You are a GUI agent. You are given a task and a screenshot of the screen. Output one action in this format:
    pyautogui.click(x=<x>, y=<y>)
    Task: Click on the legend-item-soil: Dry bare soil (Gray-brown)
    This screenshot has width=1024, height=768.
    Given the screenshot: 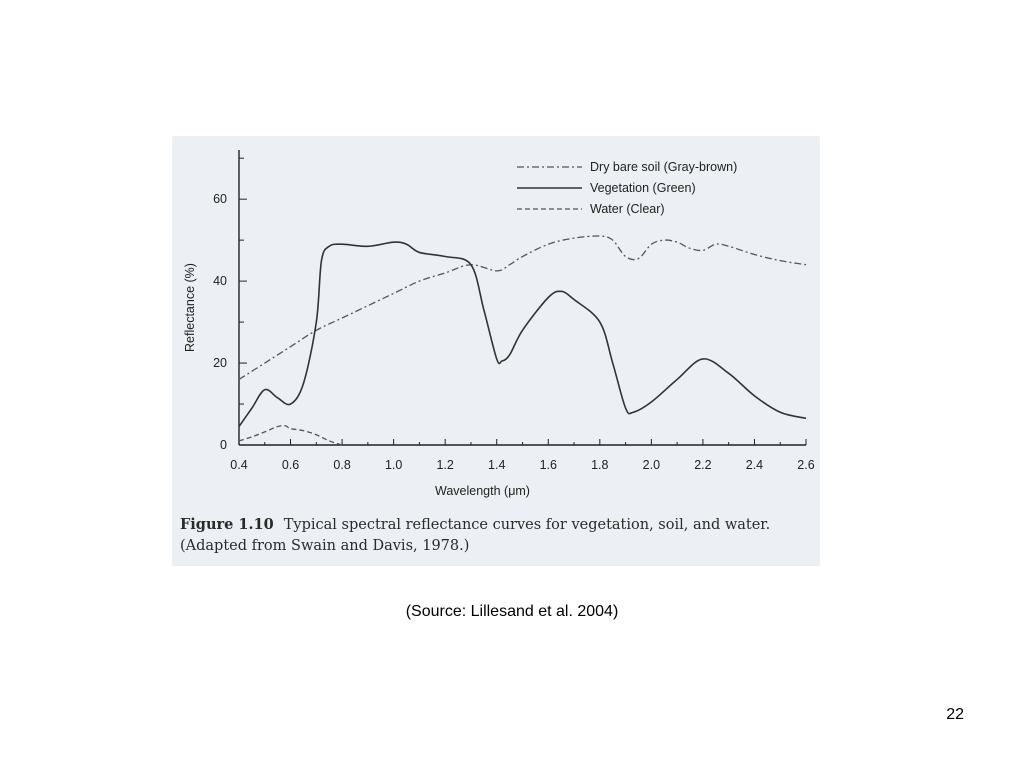 What is the action you would take?
    pyautogui.click(x=627, y=167)
    